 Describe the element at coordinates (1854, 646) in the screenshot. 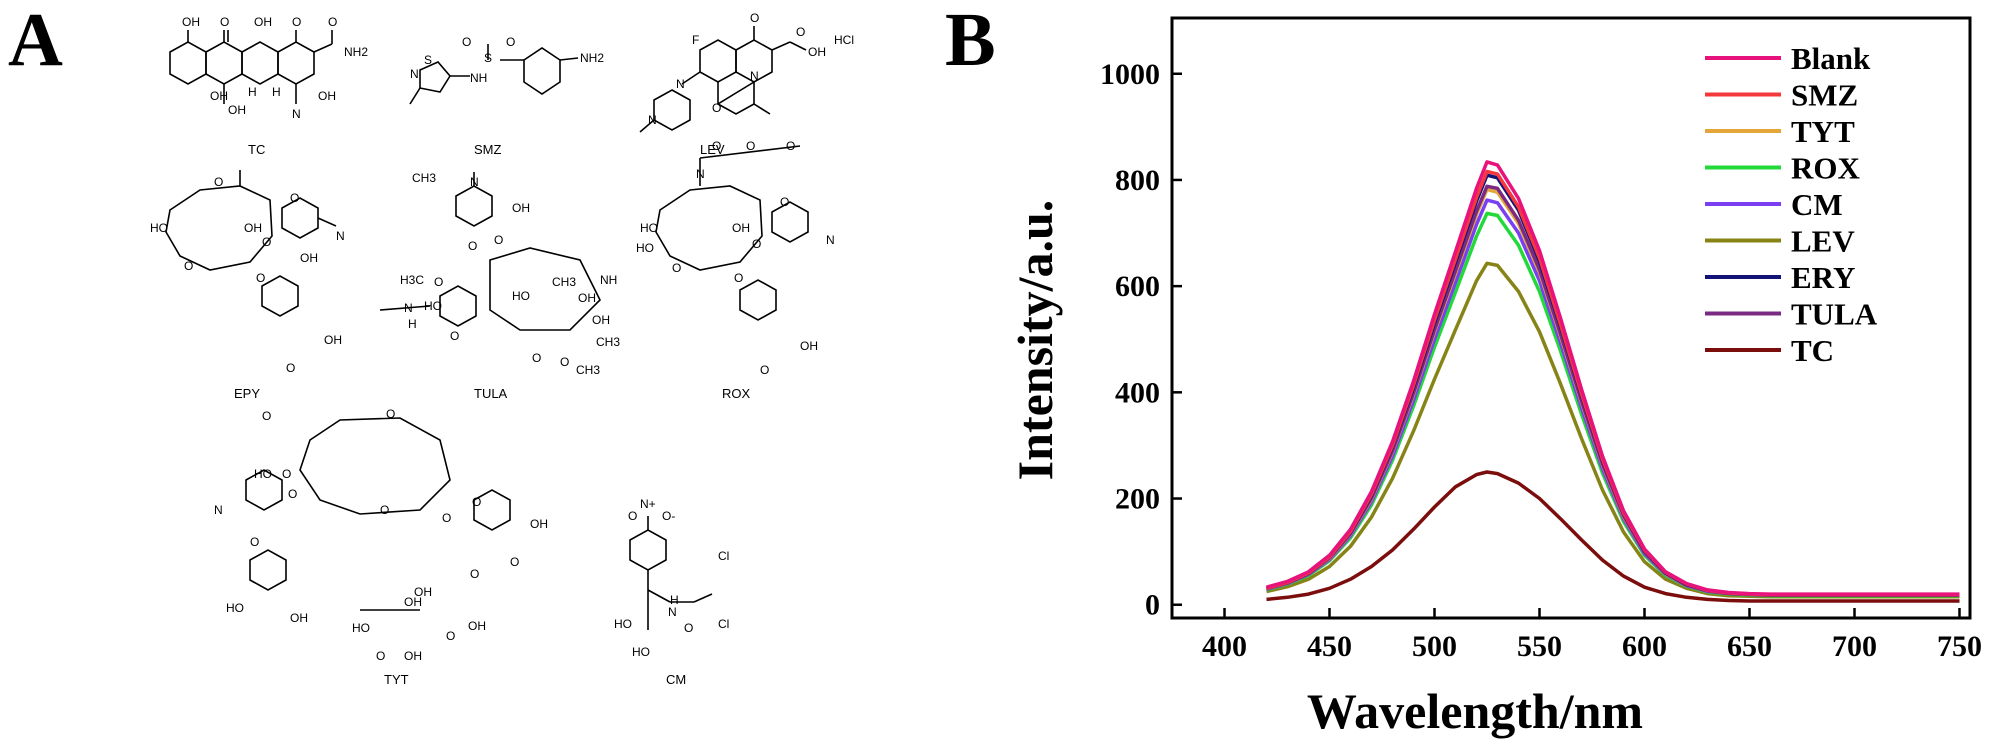

I see `x-tick-label: 700` at that location.